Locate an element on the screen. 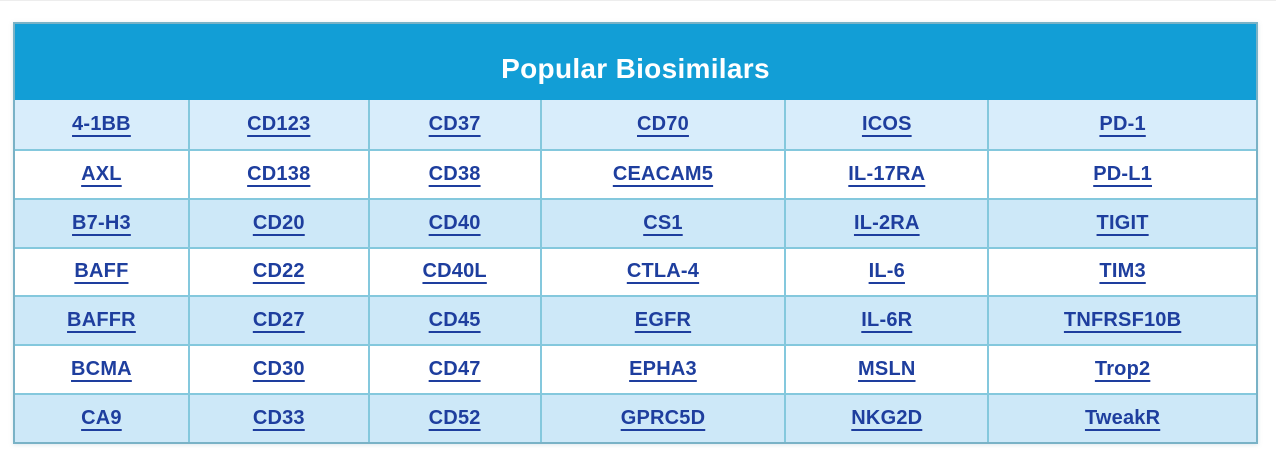 The height and width of the screenshot is (465, 1276). biosimilar-link-cd70: CD70 is located at coordinates (663, 123).